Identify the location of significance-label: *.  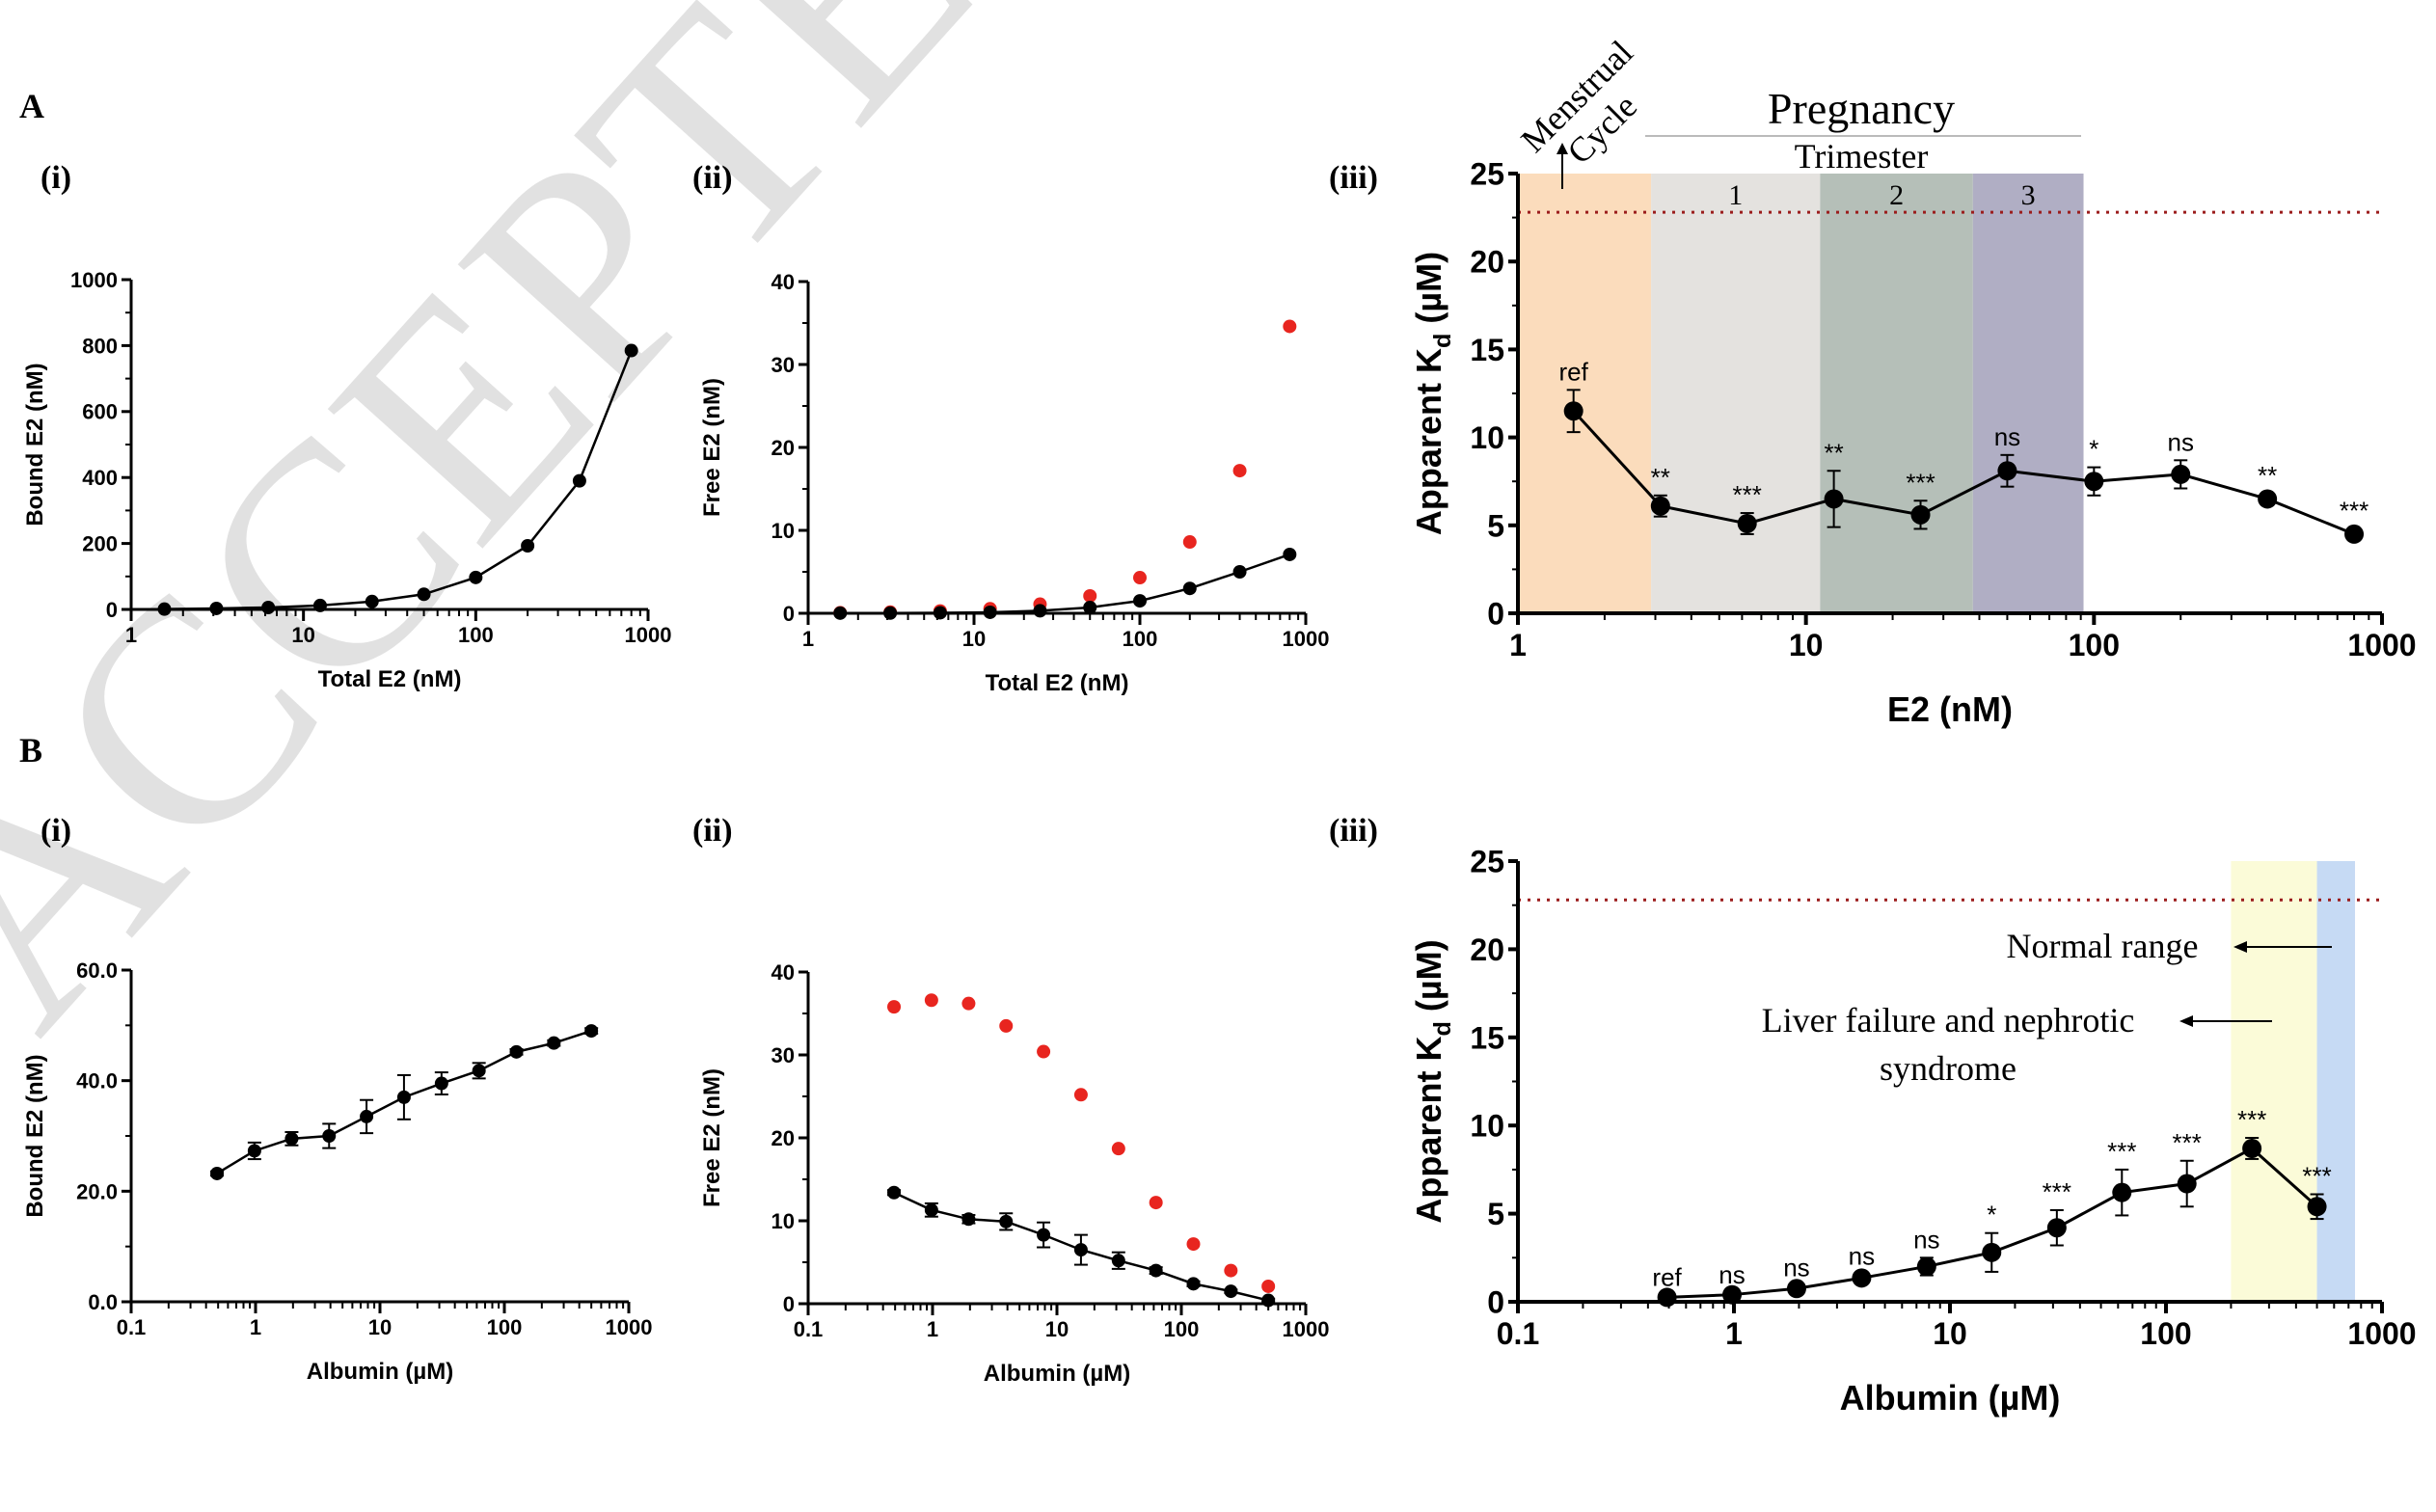
(2093, 449).